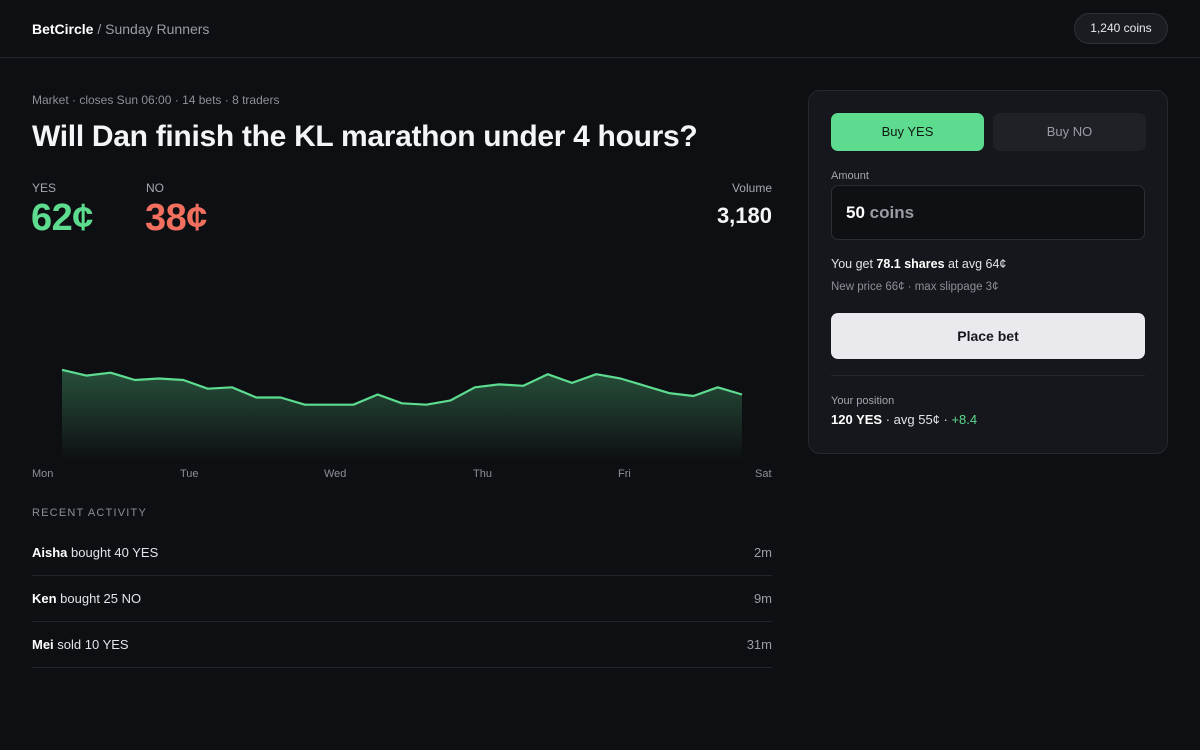 The height and width of the screenshot is (750, 1200). I want to click on x-tick-thu: Thu, so click(482, 474).